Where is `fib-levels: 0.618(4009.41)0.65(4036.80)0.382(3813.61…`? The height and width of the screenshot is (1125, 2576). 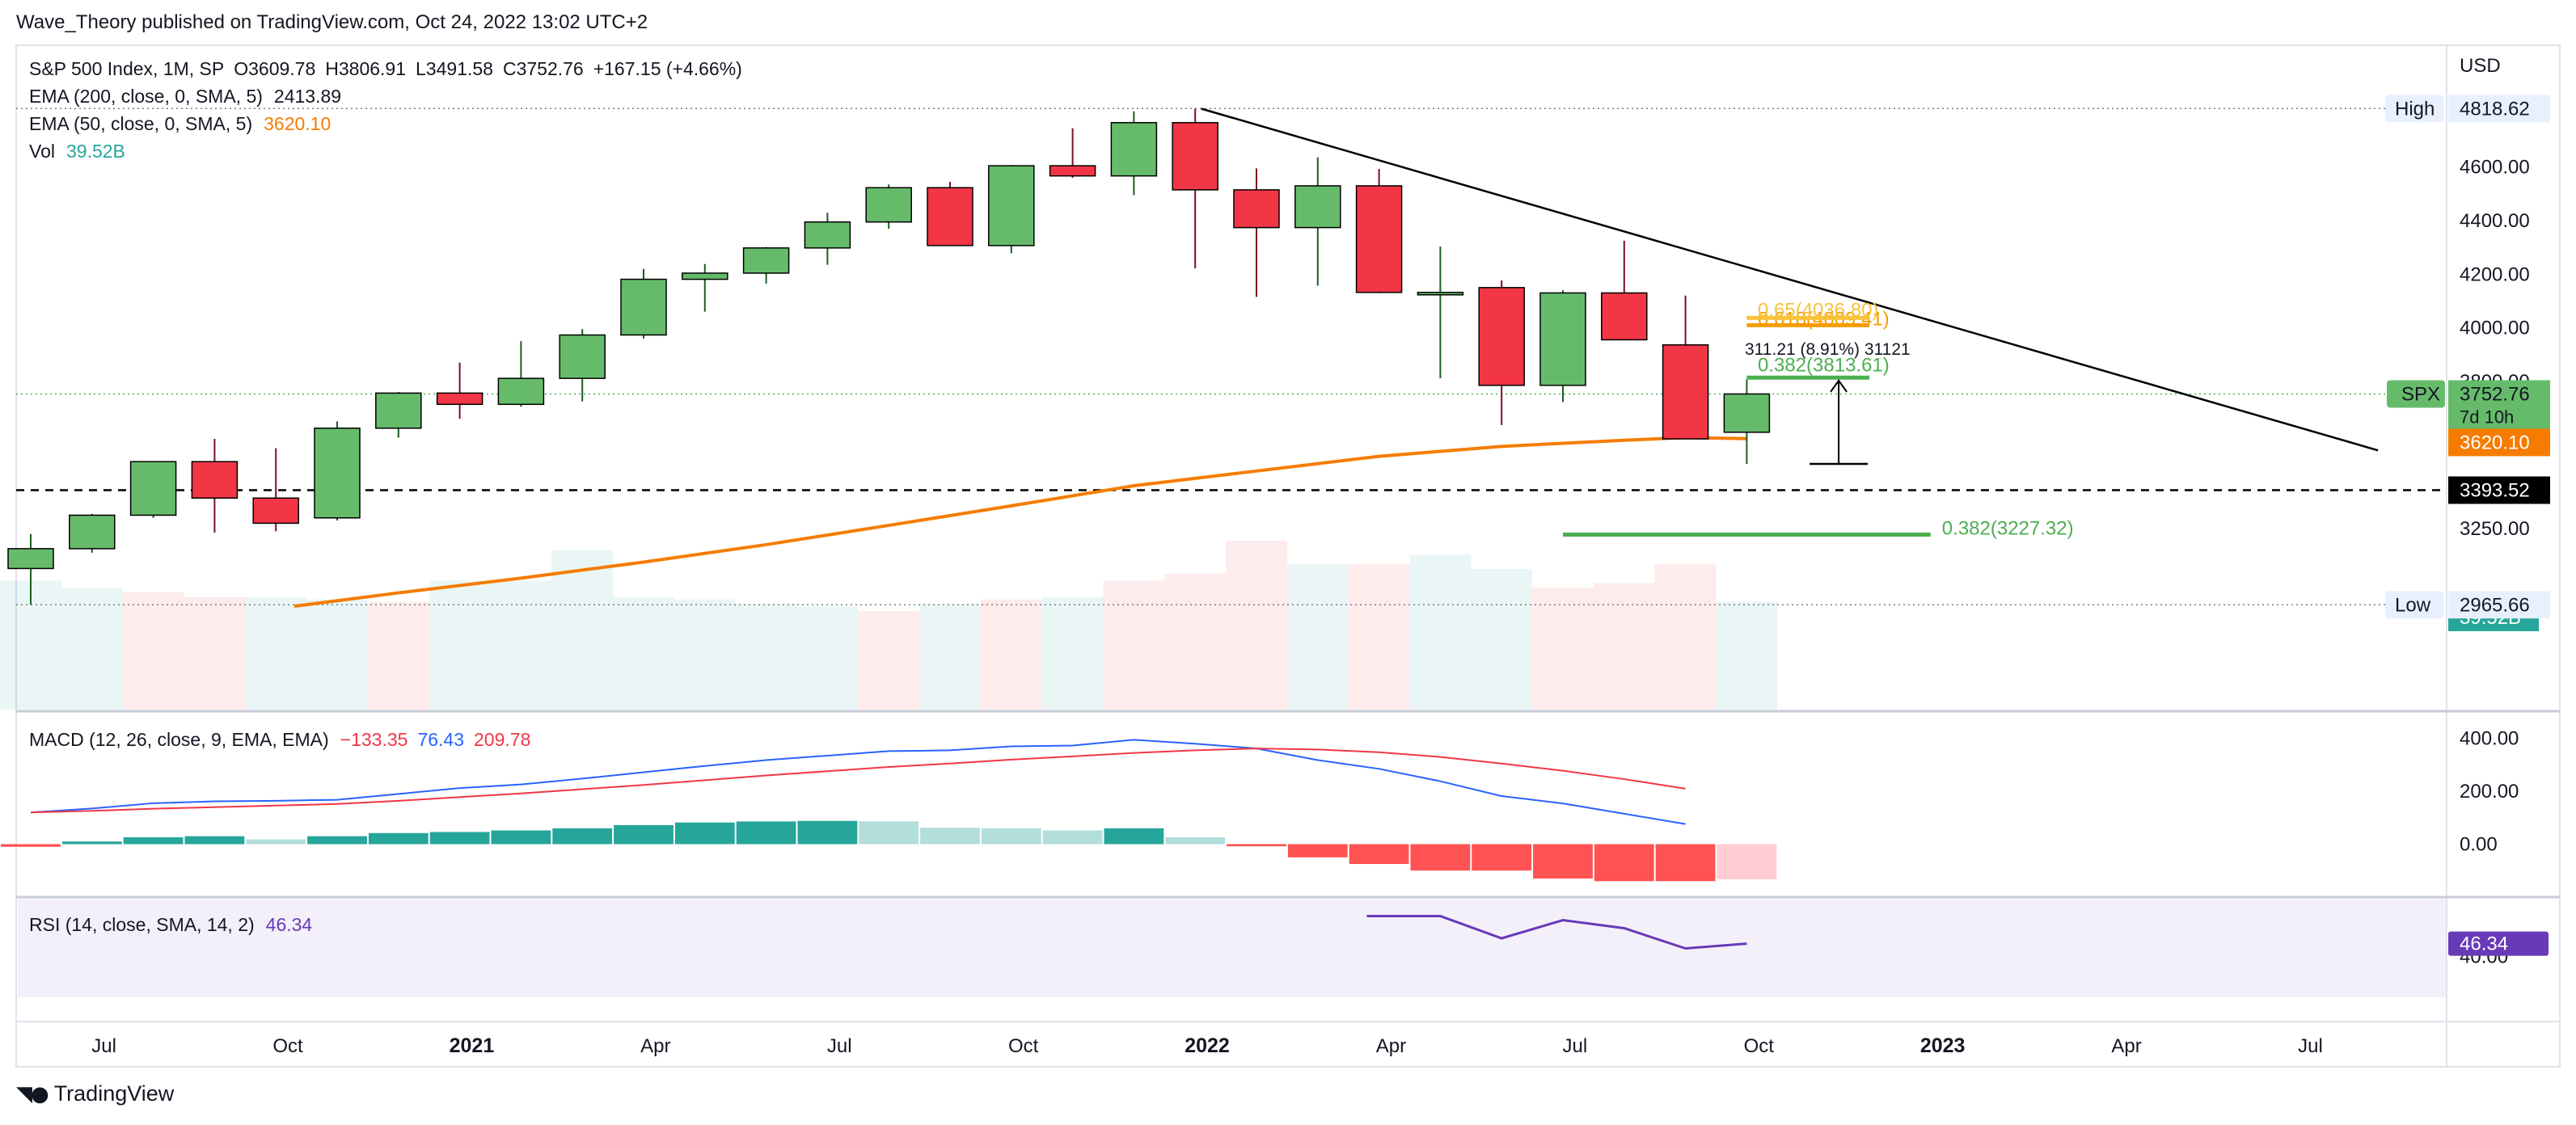
fib-levels: 0.618(4009.41)0.65(4036.80)0.382(3813.61… is located at coordinates (1818, 419).